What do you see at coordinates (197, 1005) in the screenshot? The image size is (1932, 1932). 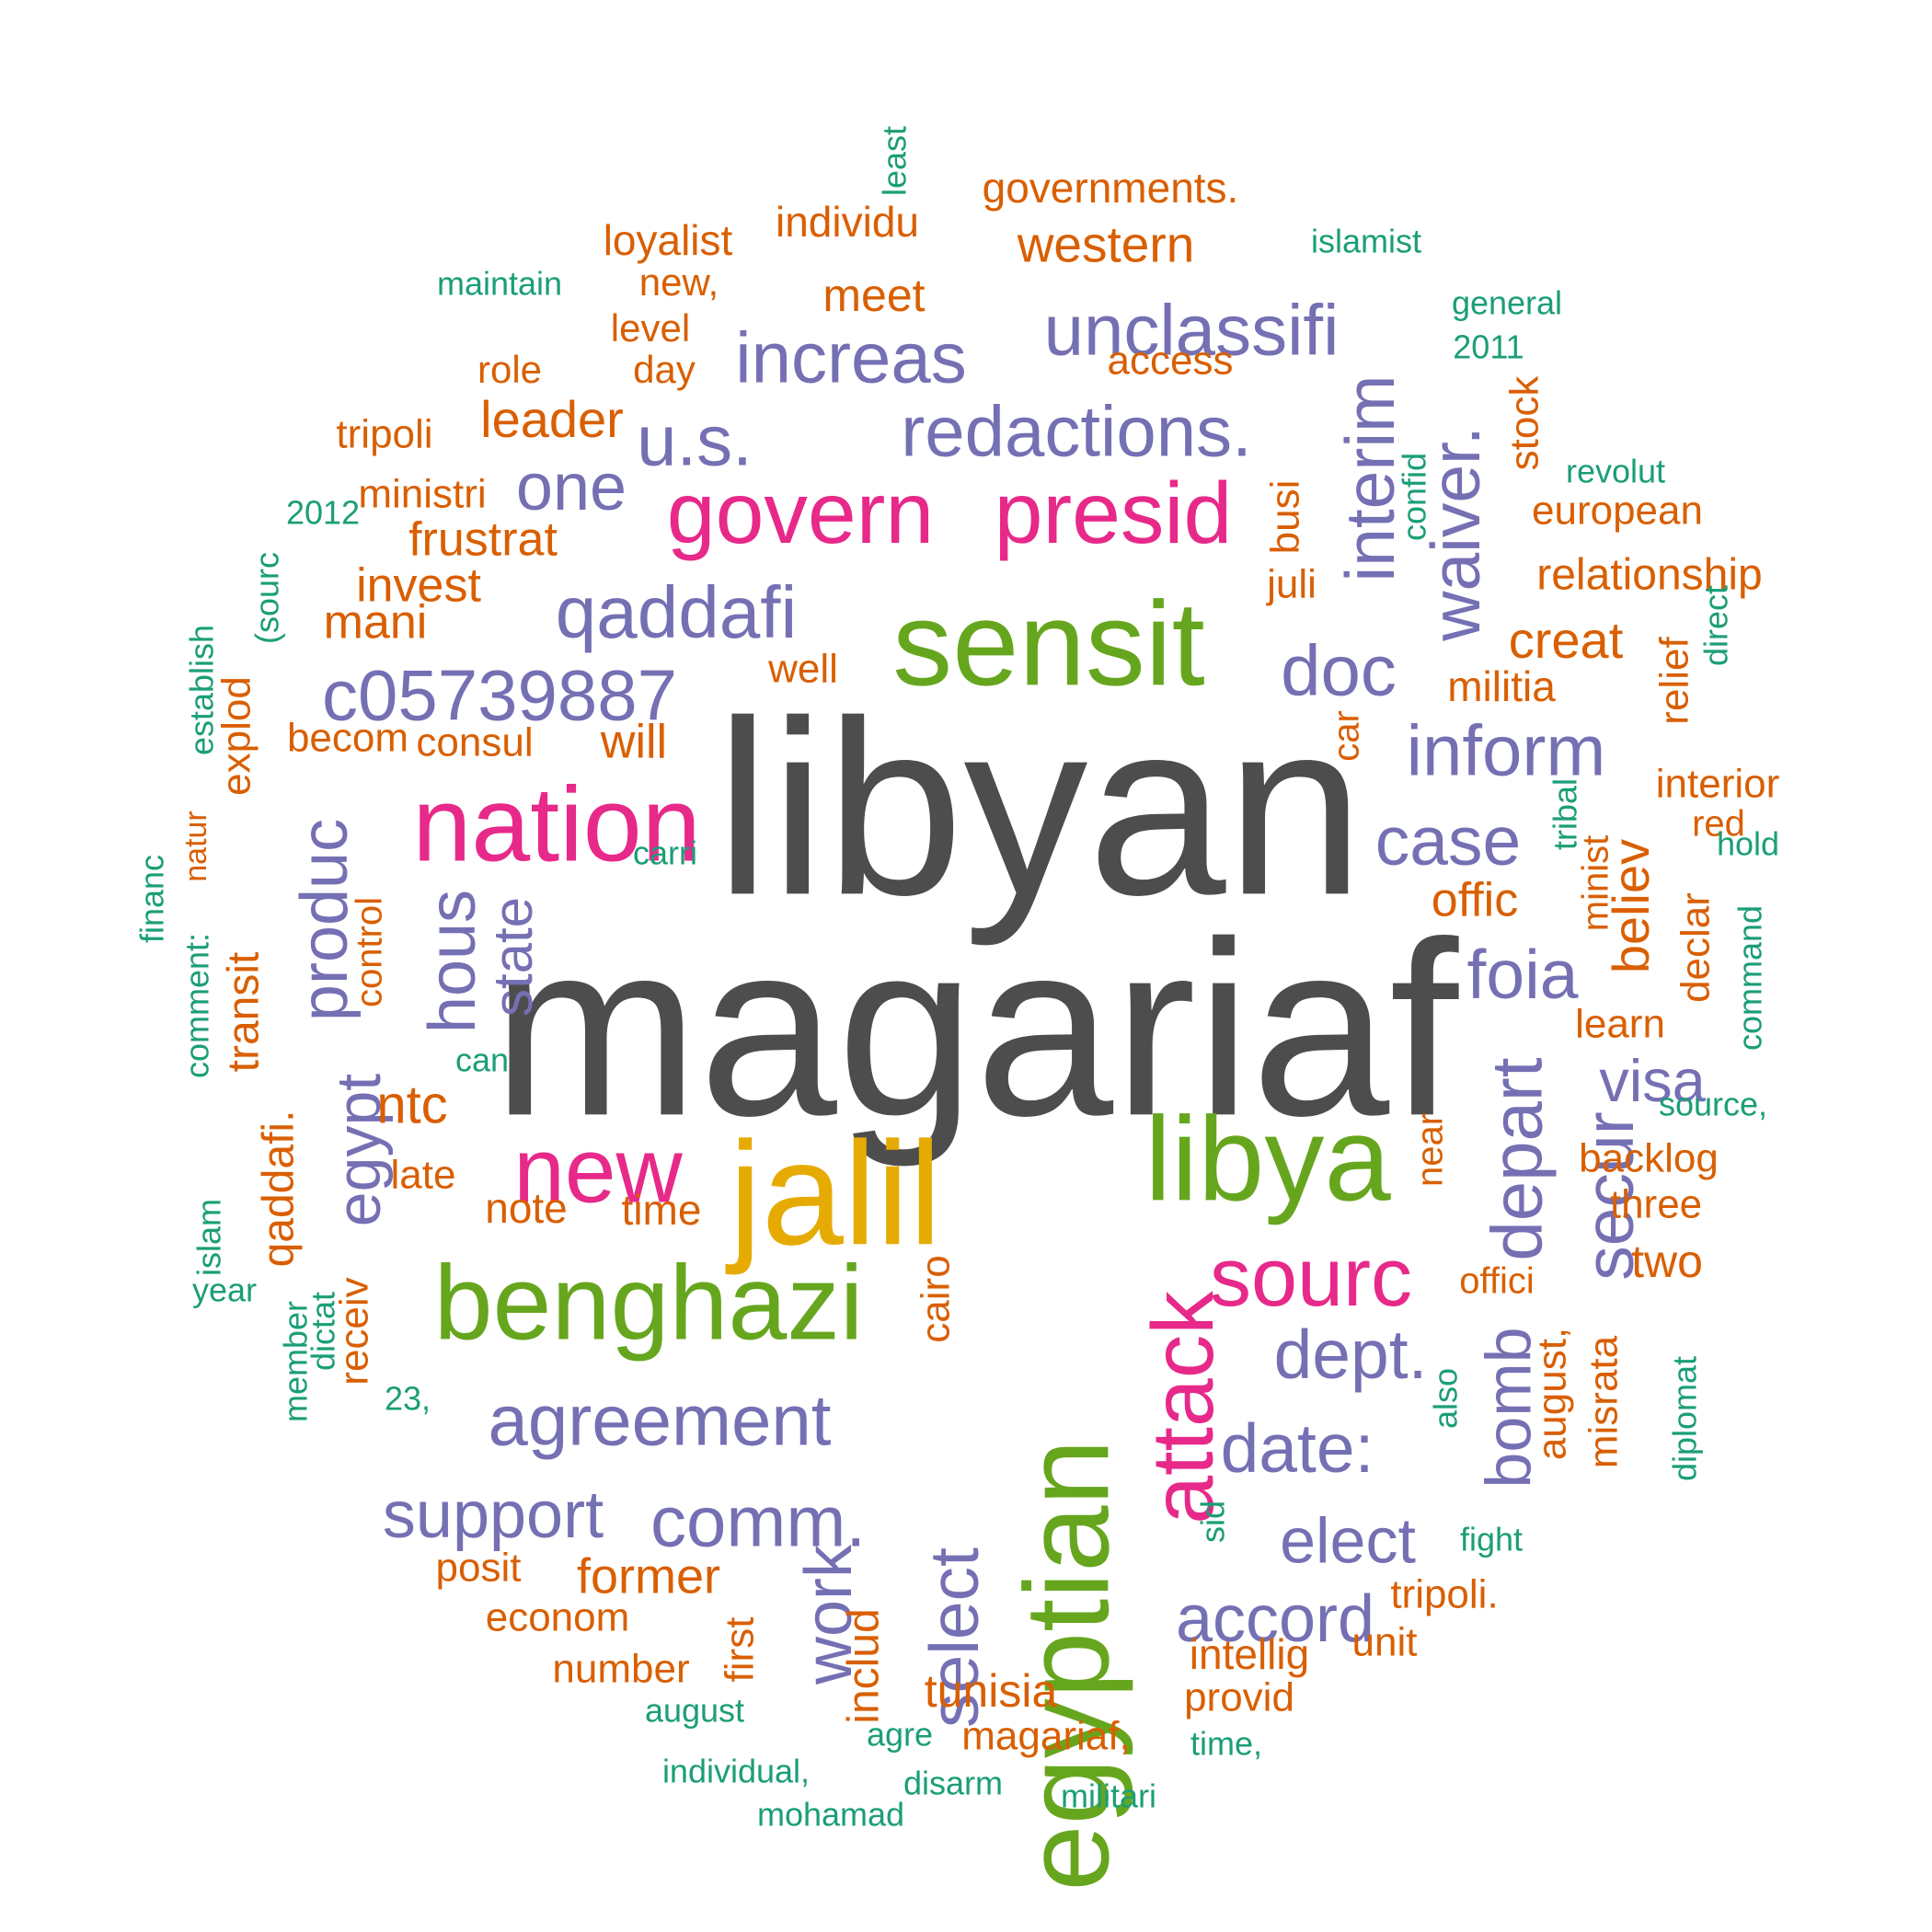 I see `cloud-word: comment:` at bounding box center [197, 1005].